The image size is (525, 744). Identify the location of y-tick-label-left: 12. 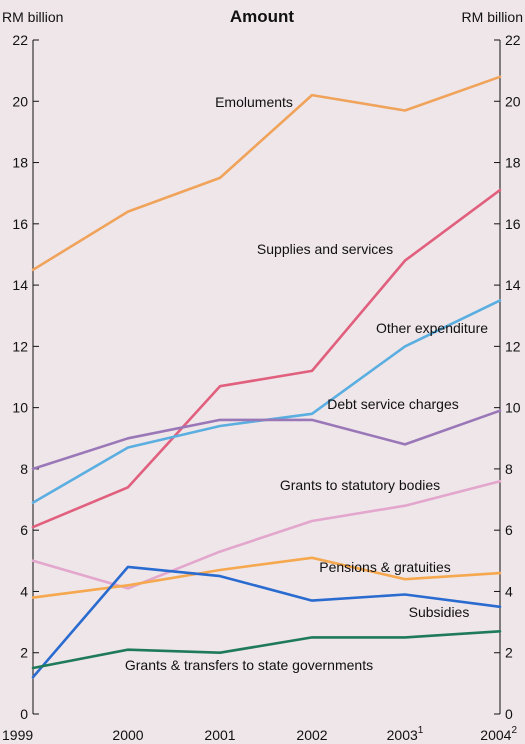
(20, 346).